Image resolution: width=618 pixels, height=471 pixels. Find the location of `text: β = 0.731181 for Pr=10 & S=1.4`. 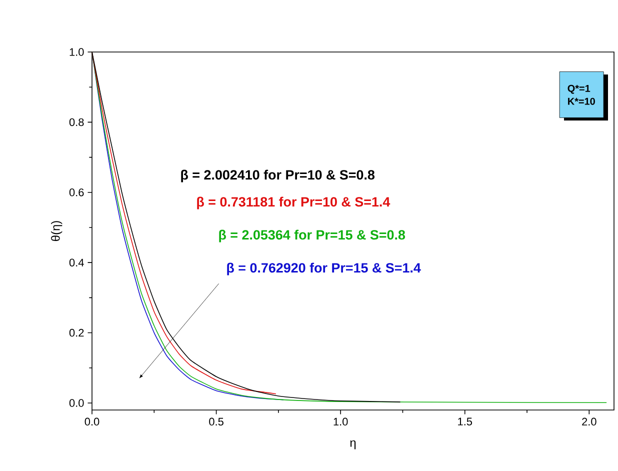

text: β = 0.731181 for Pr=10 & S=1.4 is located at coordinates (293, 203).